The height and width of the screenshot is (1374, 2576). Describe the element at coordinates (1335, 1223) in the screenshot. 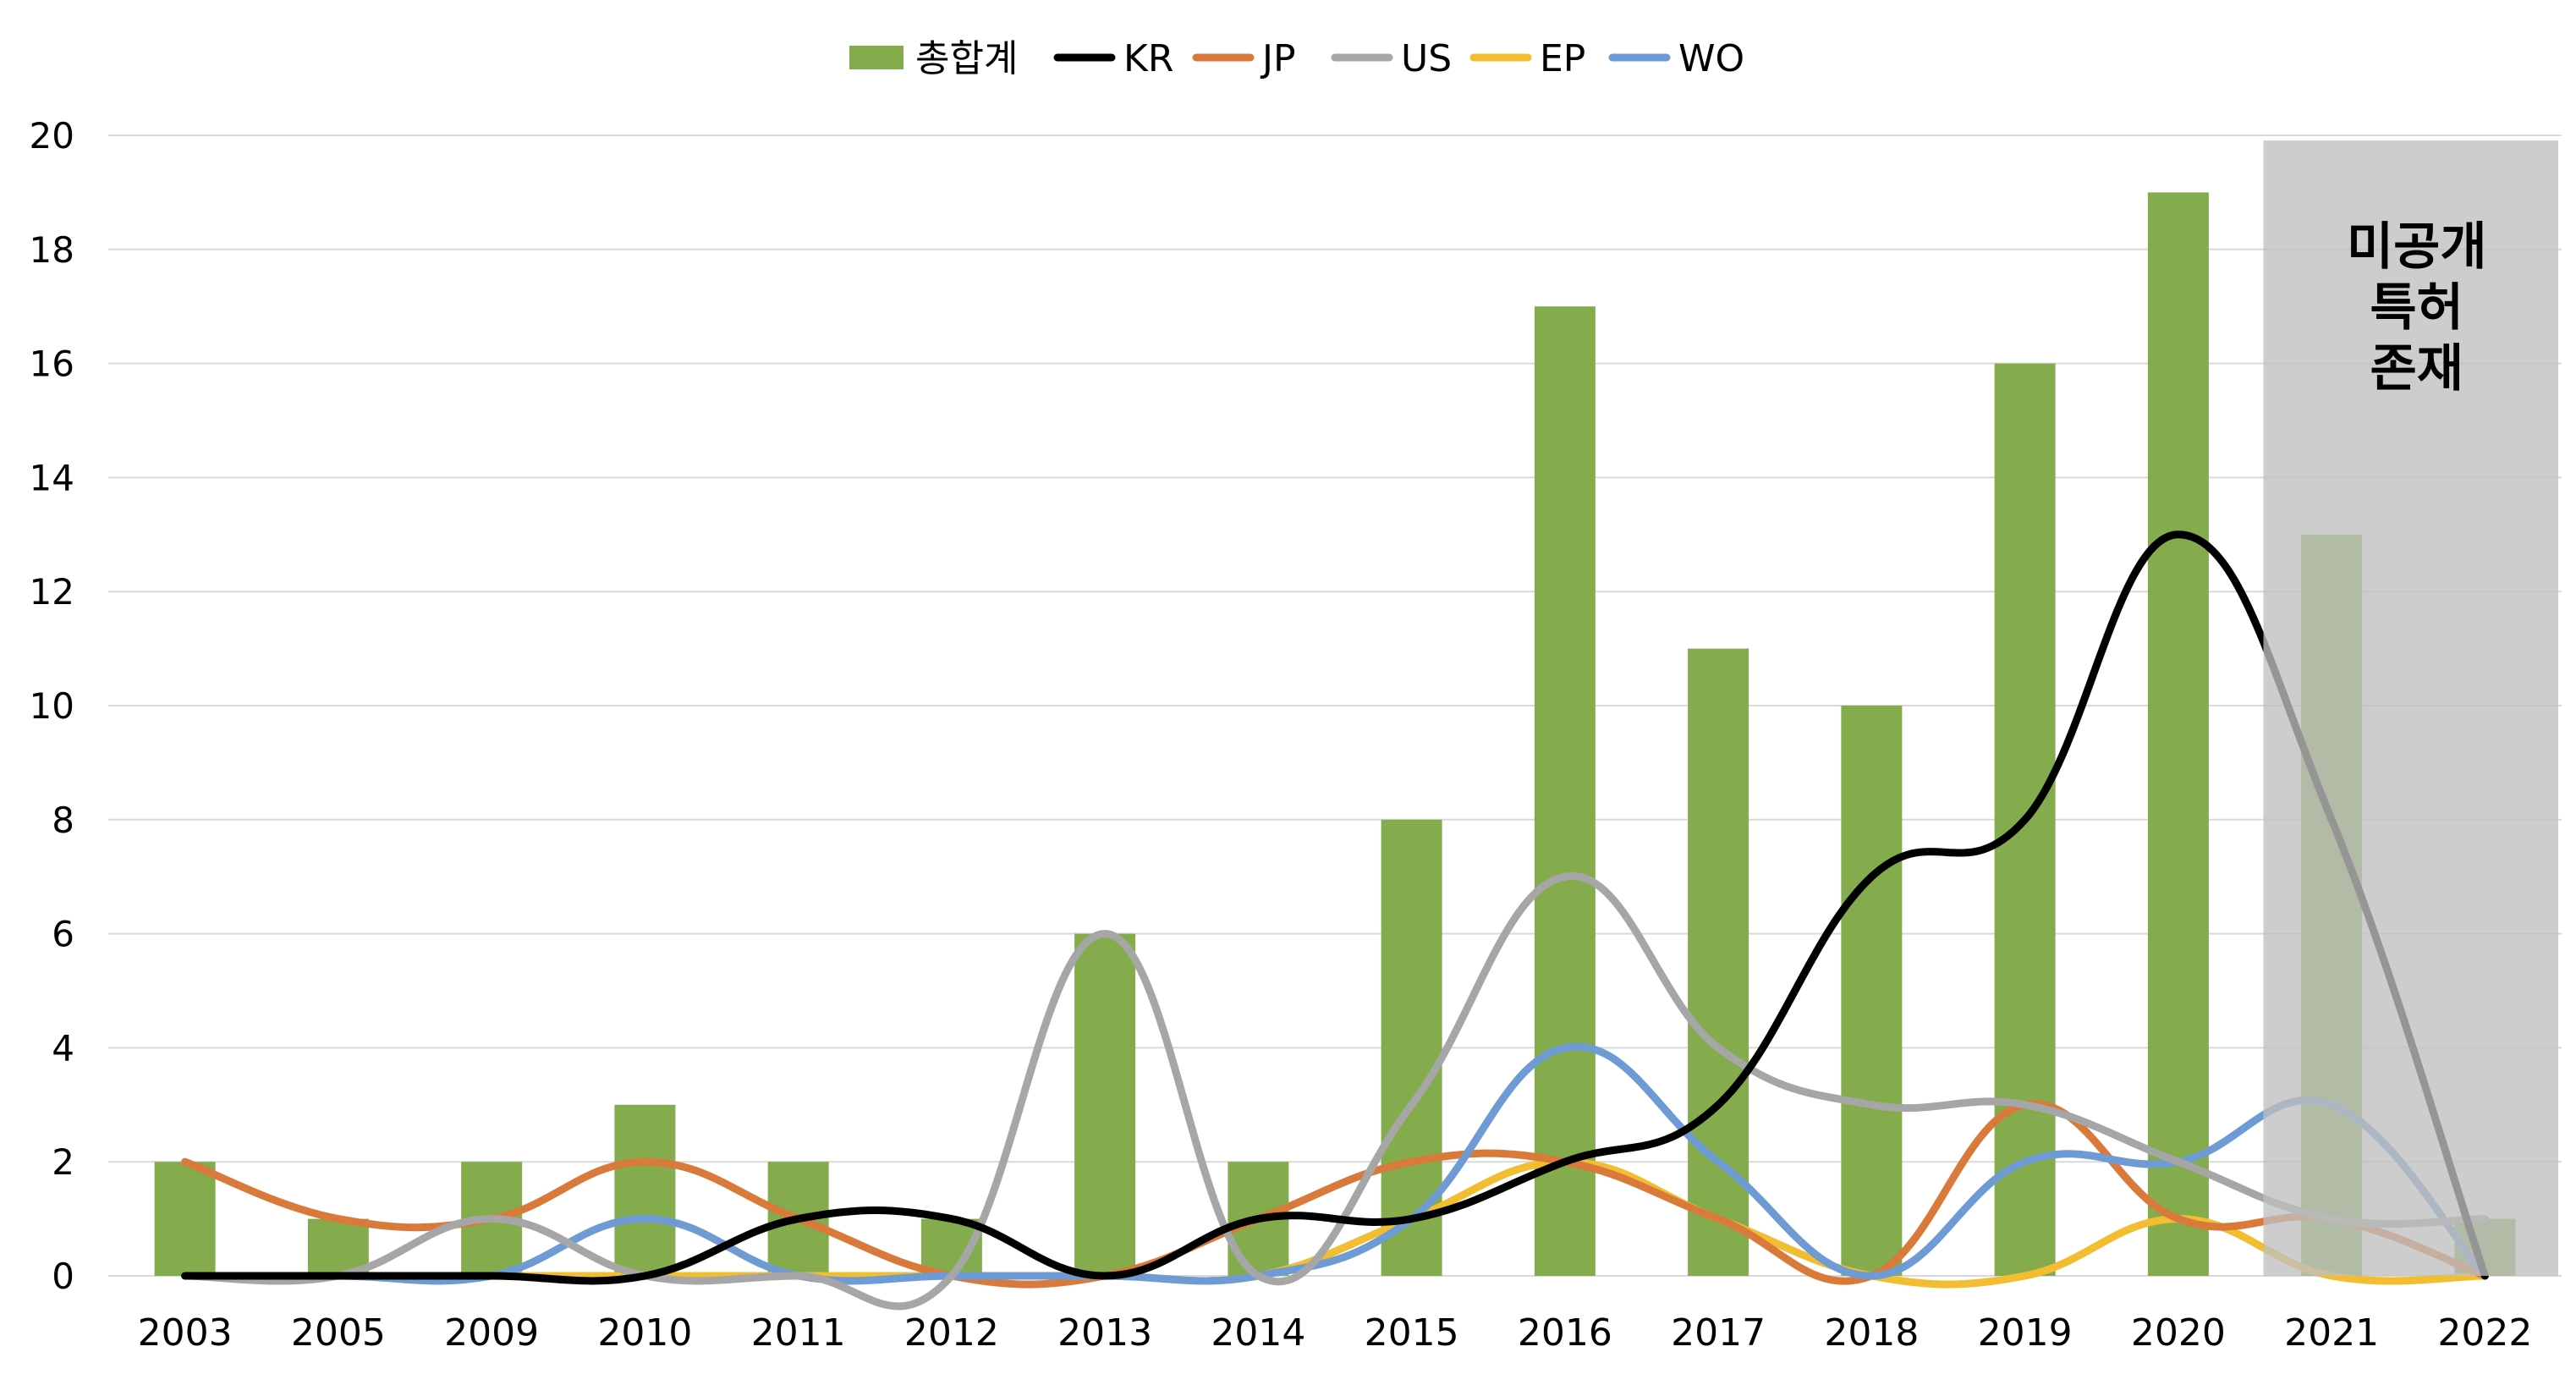

I see `series-line-ep` at that location.